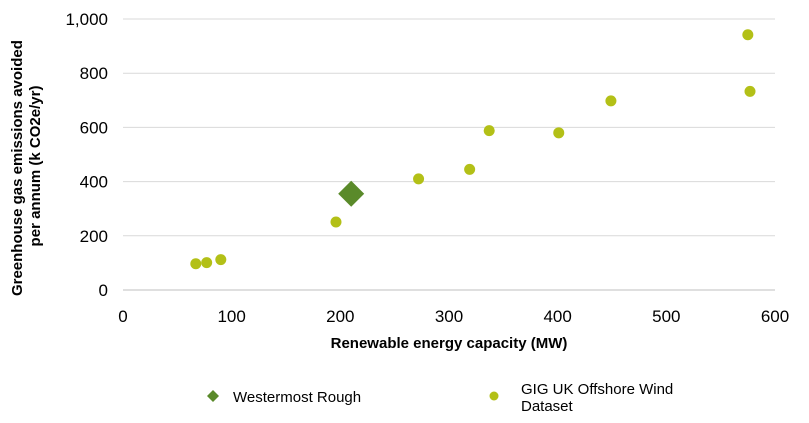  I want to click on y-tick-label: 0, so click(103, 290).